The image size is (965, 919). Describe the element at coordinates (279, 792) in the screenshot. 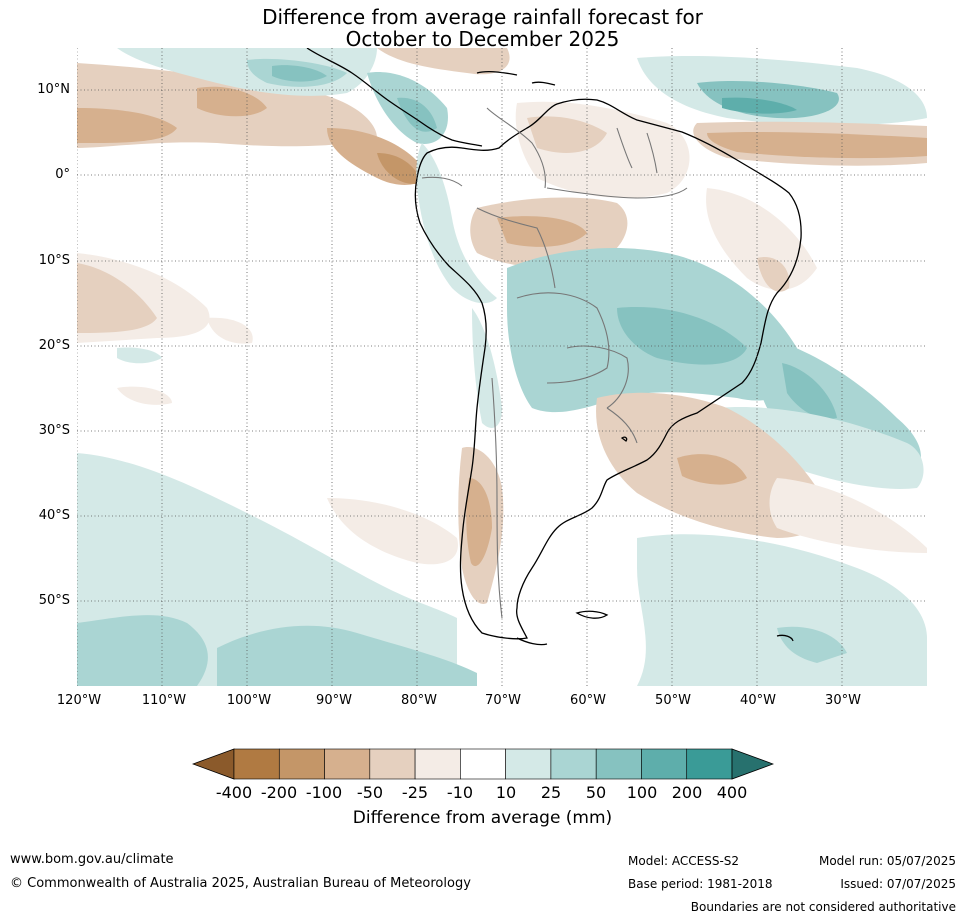

I see `colorbar-tick-minus-200: -200` at that location.